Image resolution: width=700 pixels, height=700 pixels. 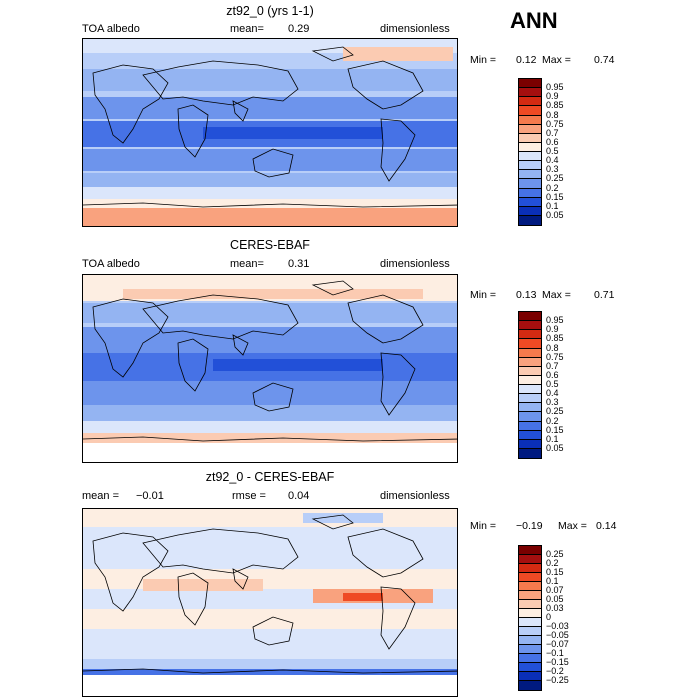 I want to click on panel-1-max-value: 0.74, so click(x=604, y=60).